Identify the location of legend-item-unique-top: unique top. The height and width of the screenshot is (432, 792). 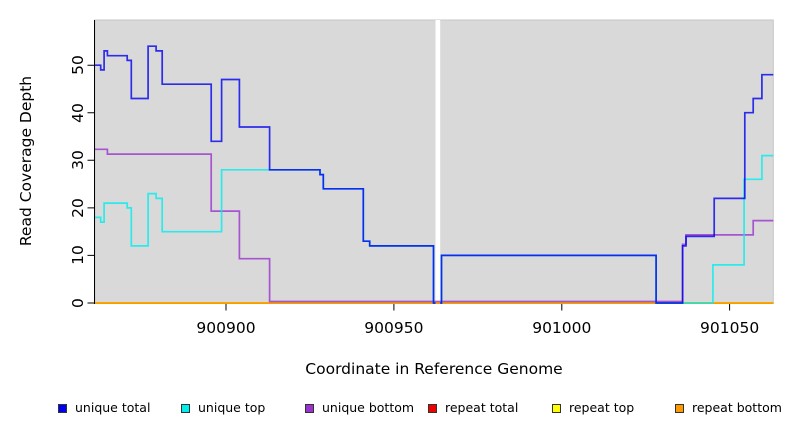
(223, 408).